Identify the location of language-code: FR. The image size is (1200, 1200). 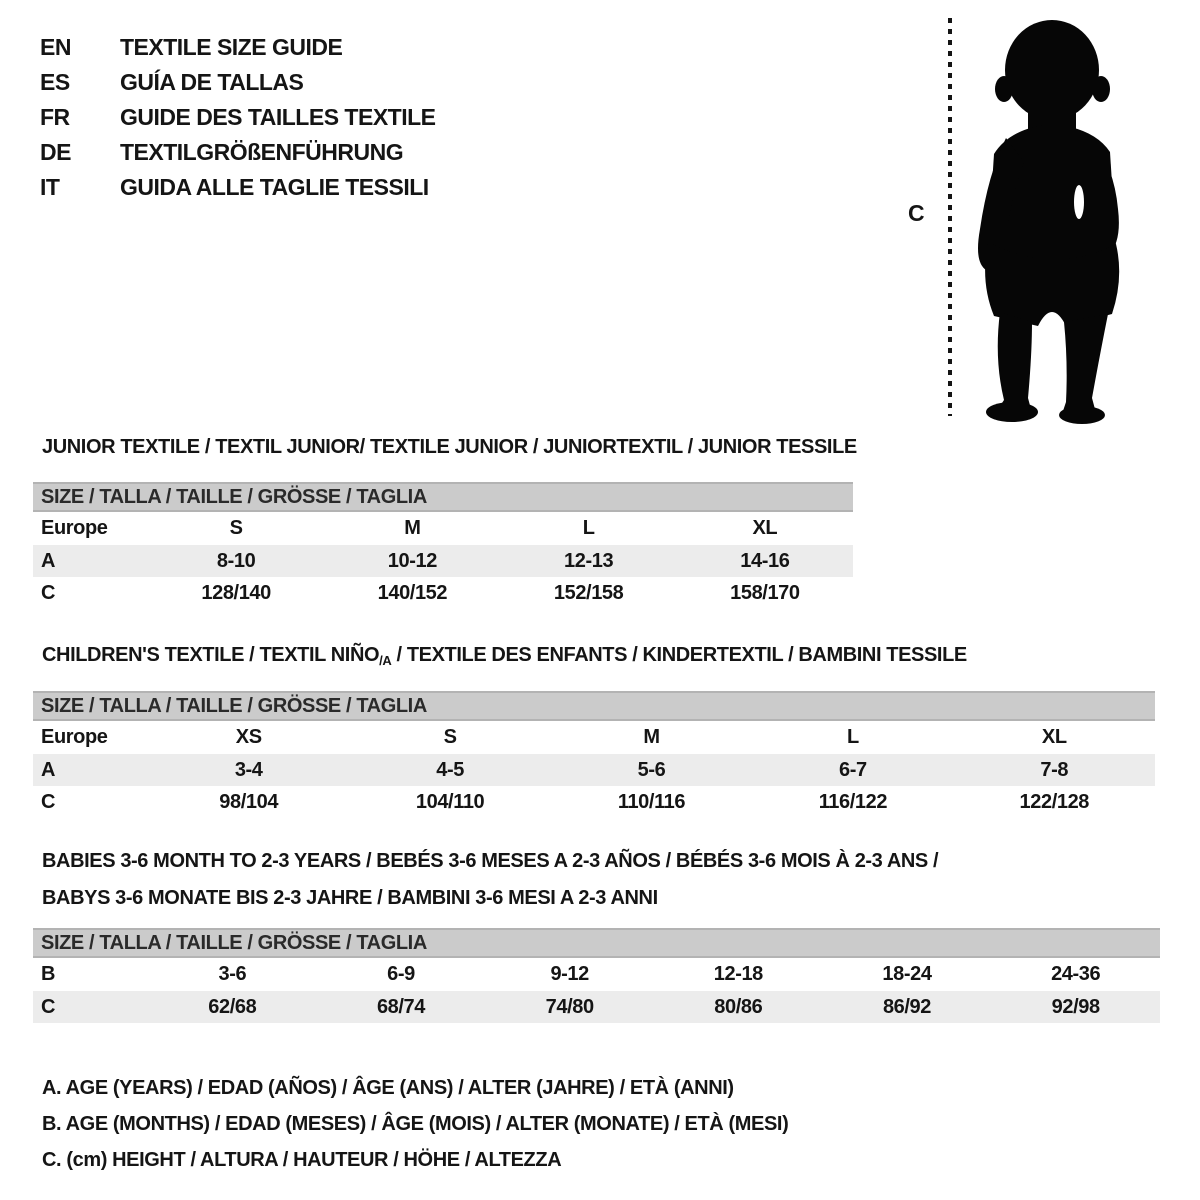
(55, 117).